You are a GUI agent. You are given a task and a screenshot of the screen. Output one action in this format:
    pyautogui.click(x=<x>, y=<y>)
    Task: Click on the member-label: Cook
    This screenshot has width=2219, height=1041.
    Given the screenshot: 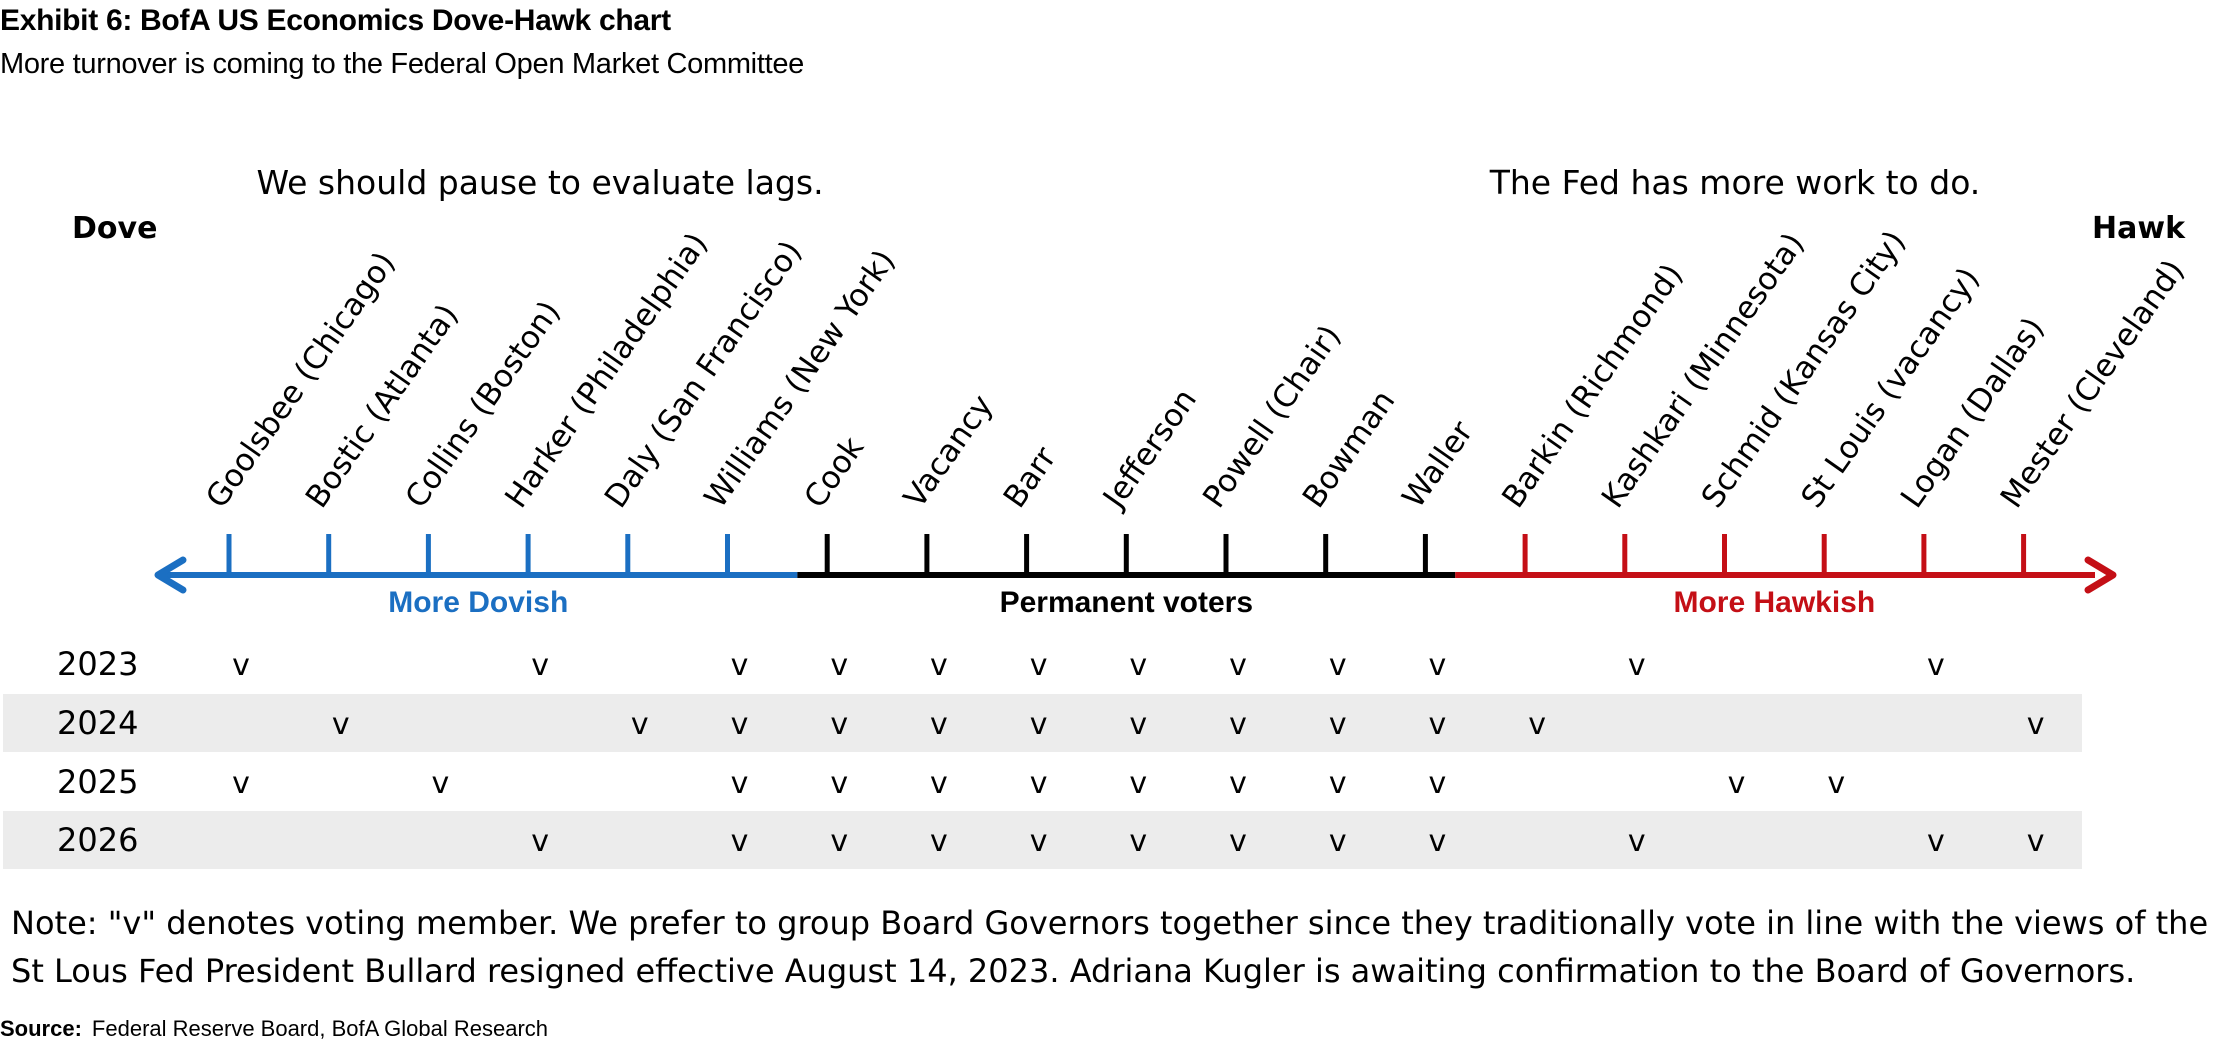 What is the action you would take?
    pyautogui.click(x=834, y=472)
    